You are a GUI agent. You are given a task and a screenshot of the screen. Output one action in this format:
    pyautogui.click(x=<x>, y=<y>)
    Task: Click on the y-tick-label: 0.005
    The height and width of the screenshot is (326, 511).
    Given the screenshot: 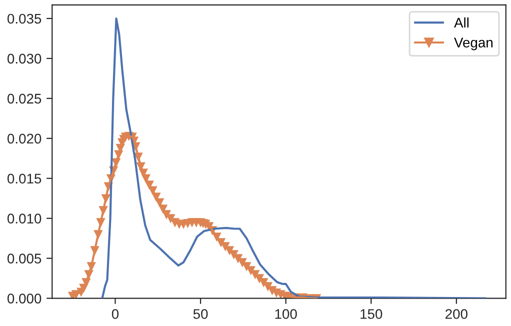 What is the action you would take?
    pyautogui.click(x=24, y=259)
    